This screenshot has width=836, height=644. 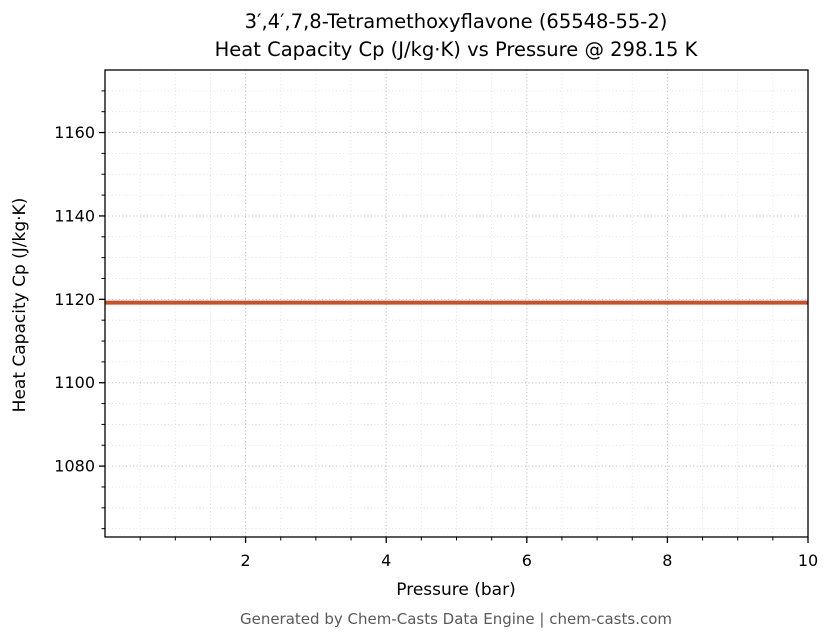 I want to click on svg-text: 4, so click(x=386, y=560).